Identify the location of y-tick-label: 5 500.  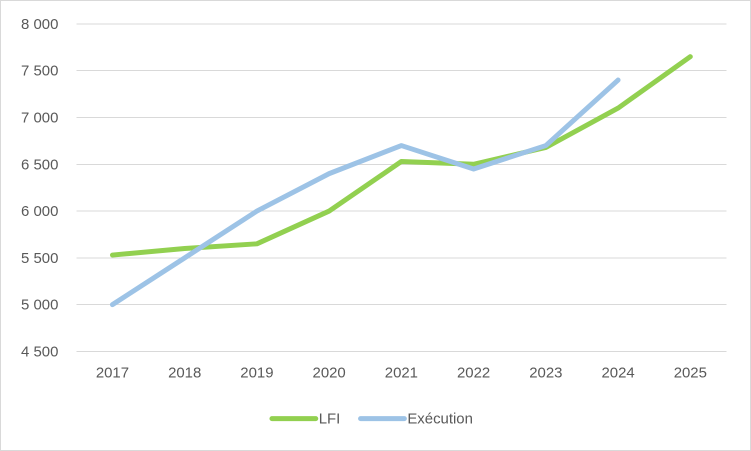
(39, 258).